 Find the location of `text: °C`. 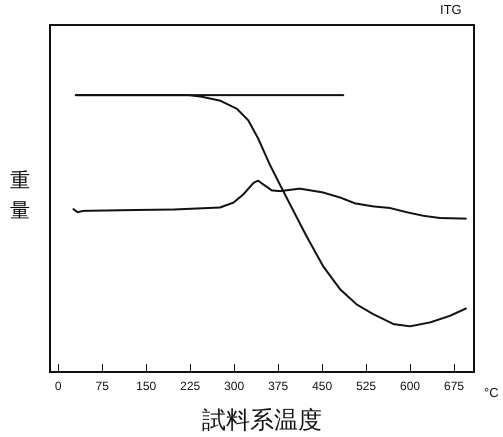

text: °C is located at coordinates (491, 392).